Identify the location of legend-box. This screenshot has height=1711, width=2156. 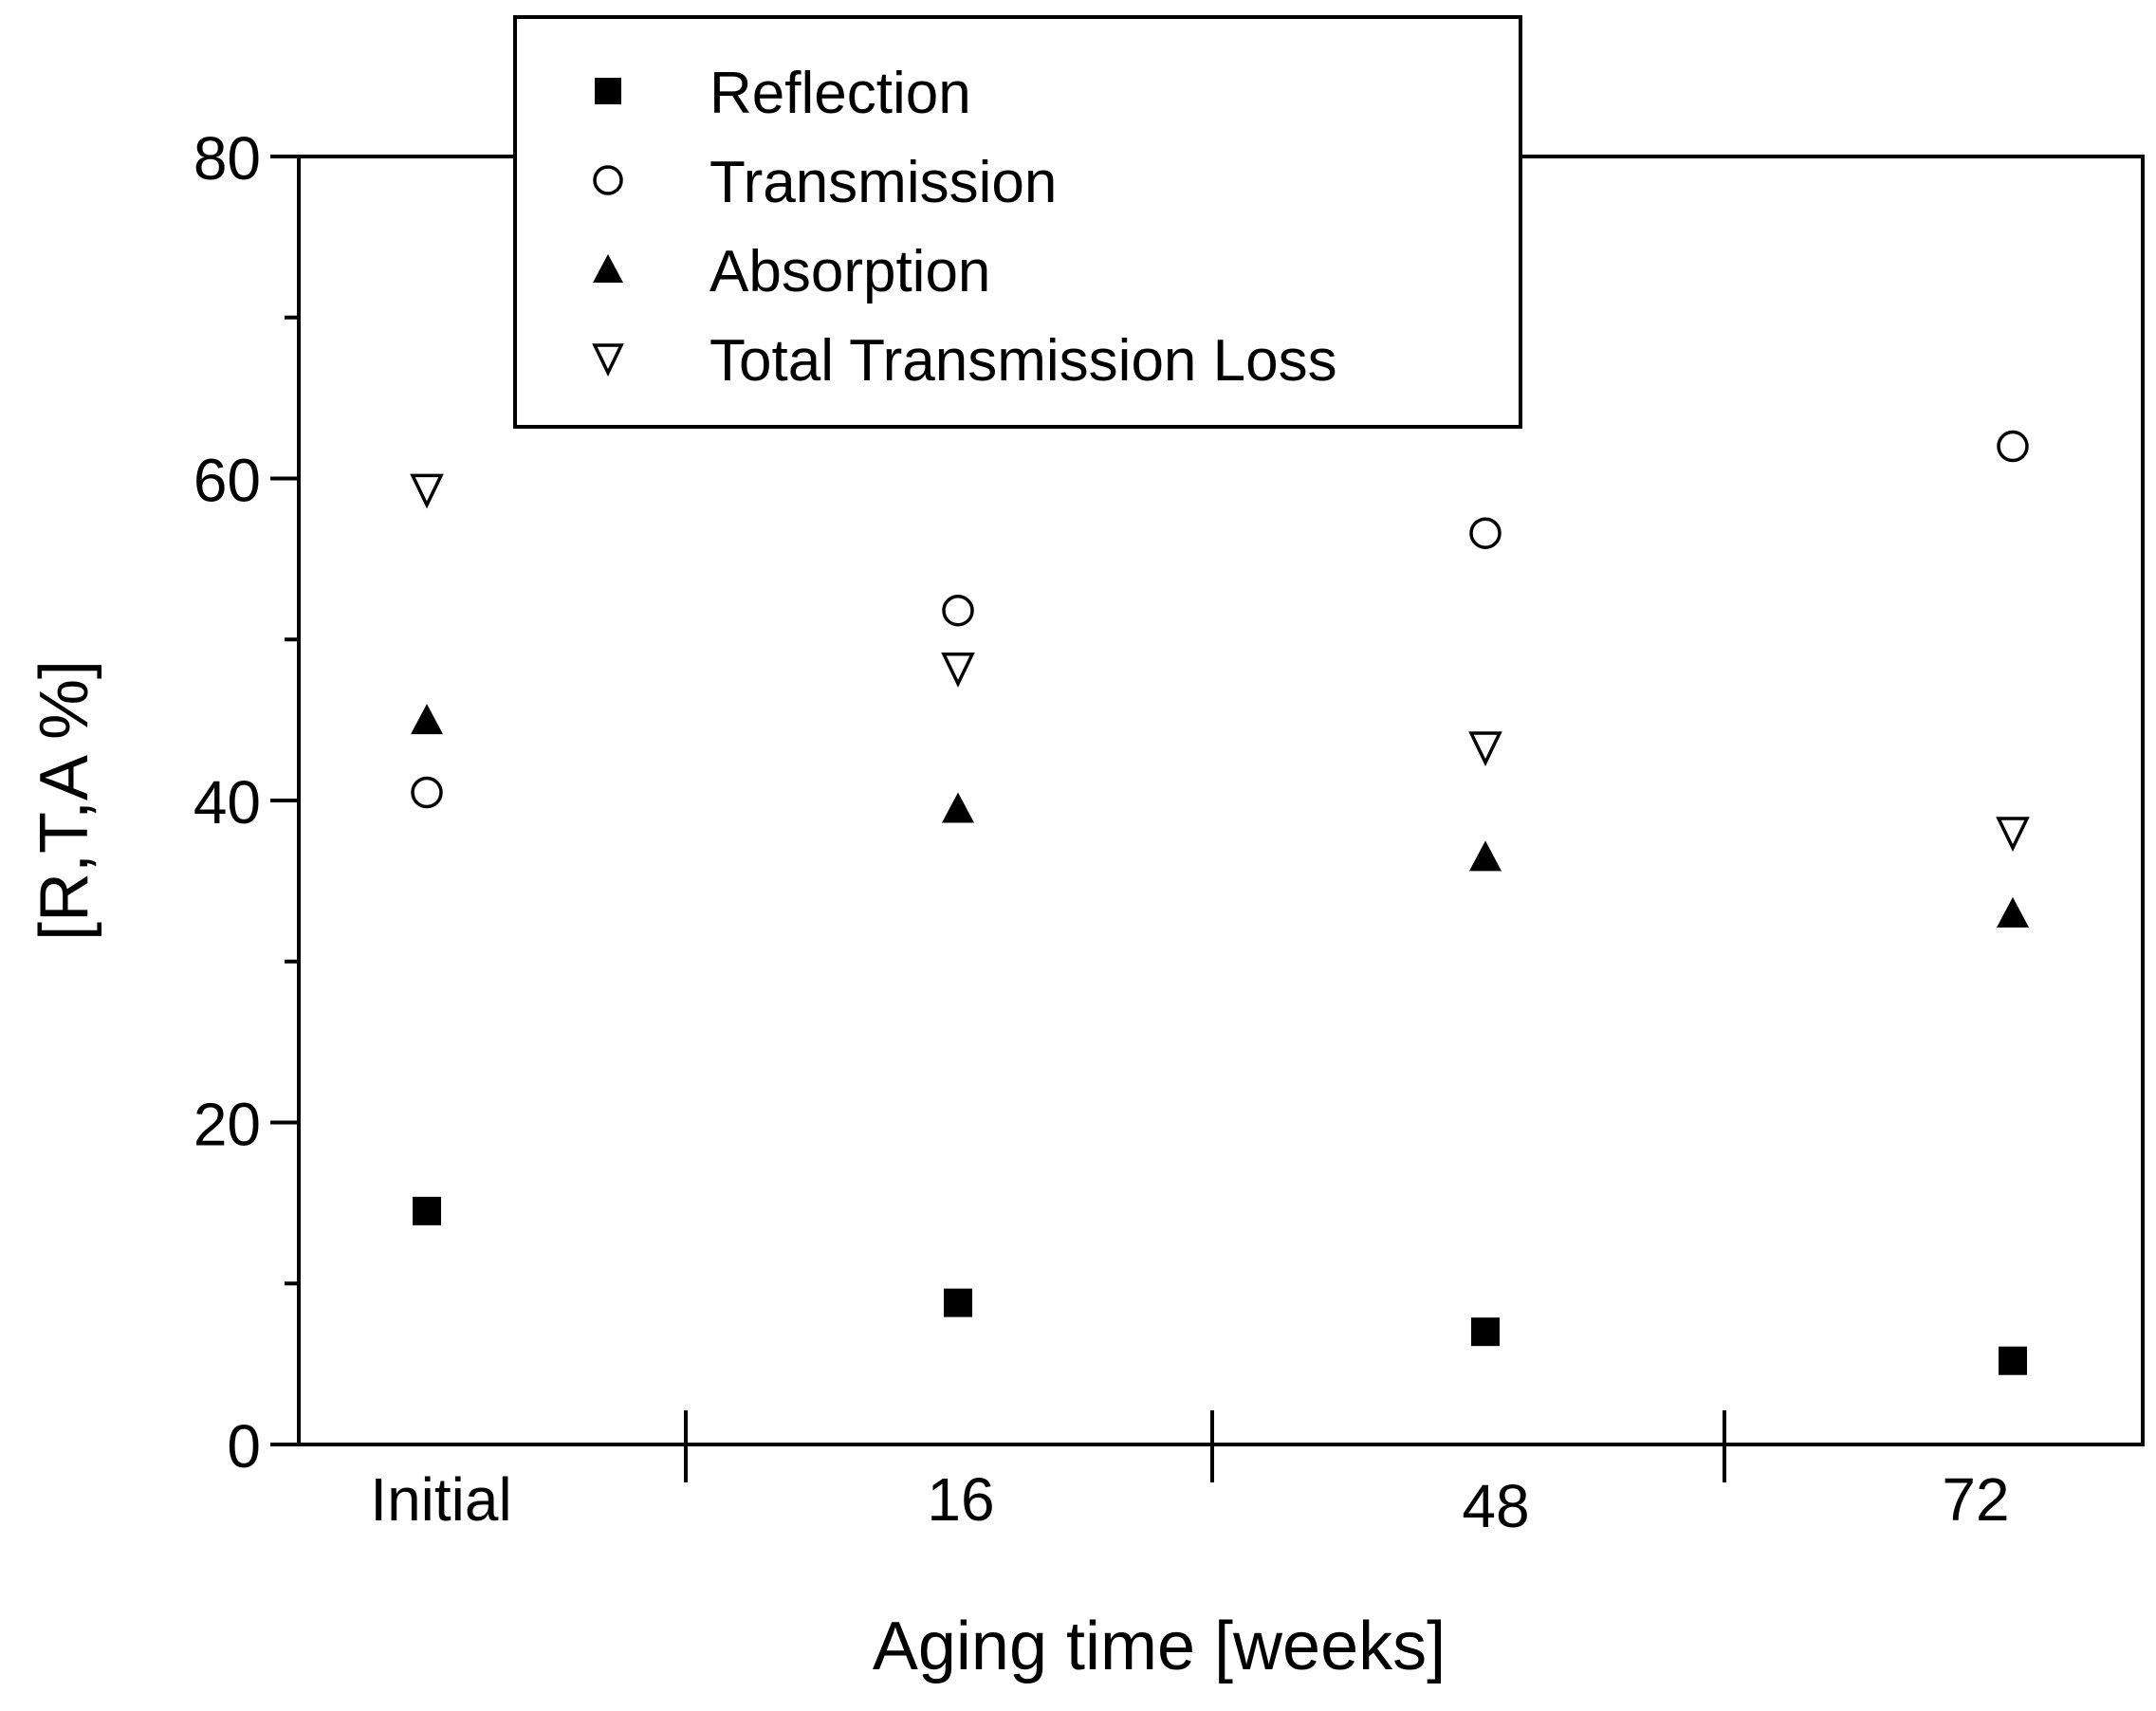
(1017, 222).